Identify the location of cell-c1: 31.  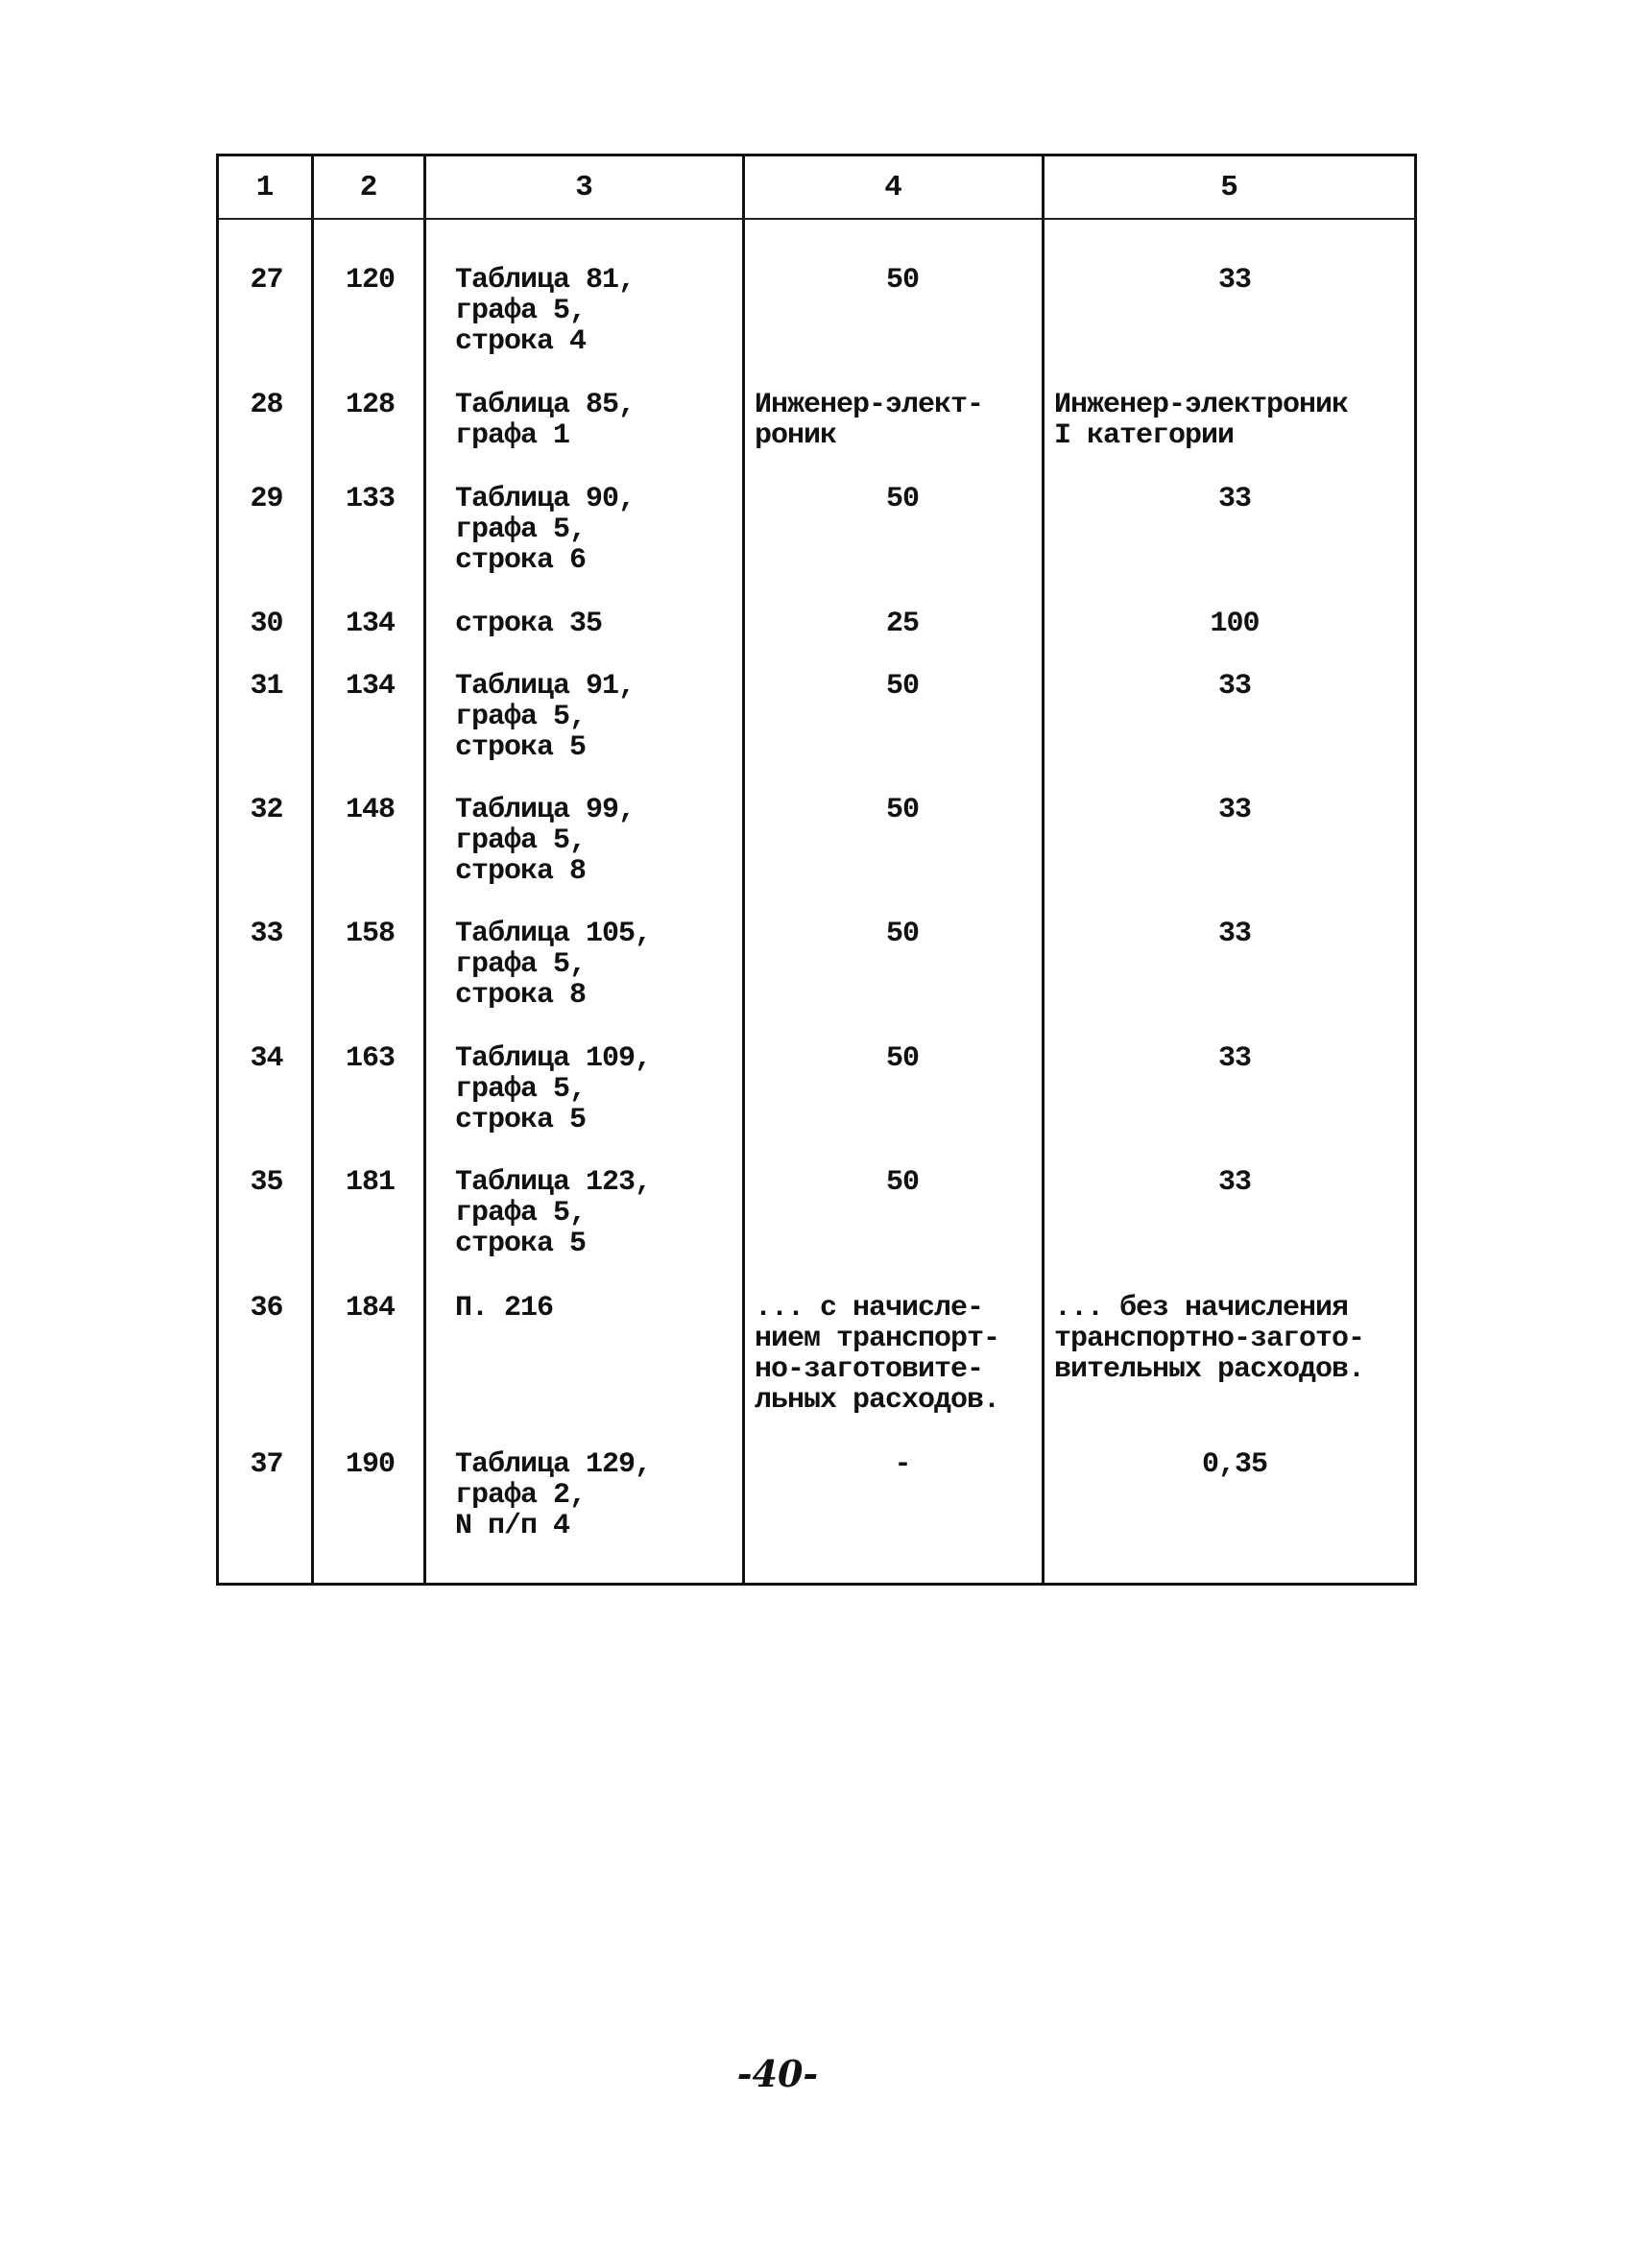
(266, 686).